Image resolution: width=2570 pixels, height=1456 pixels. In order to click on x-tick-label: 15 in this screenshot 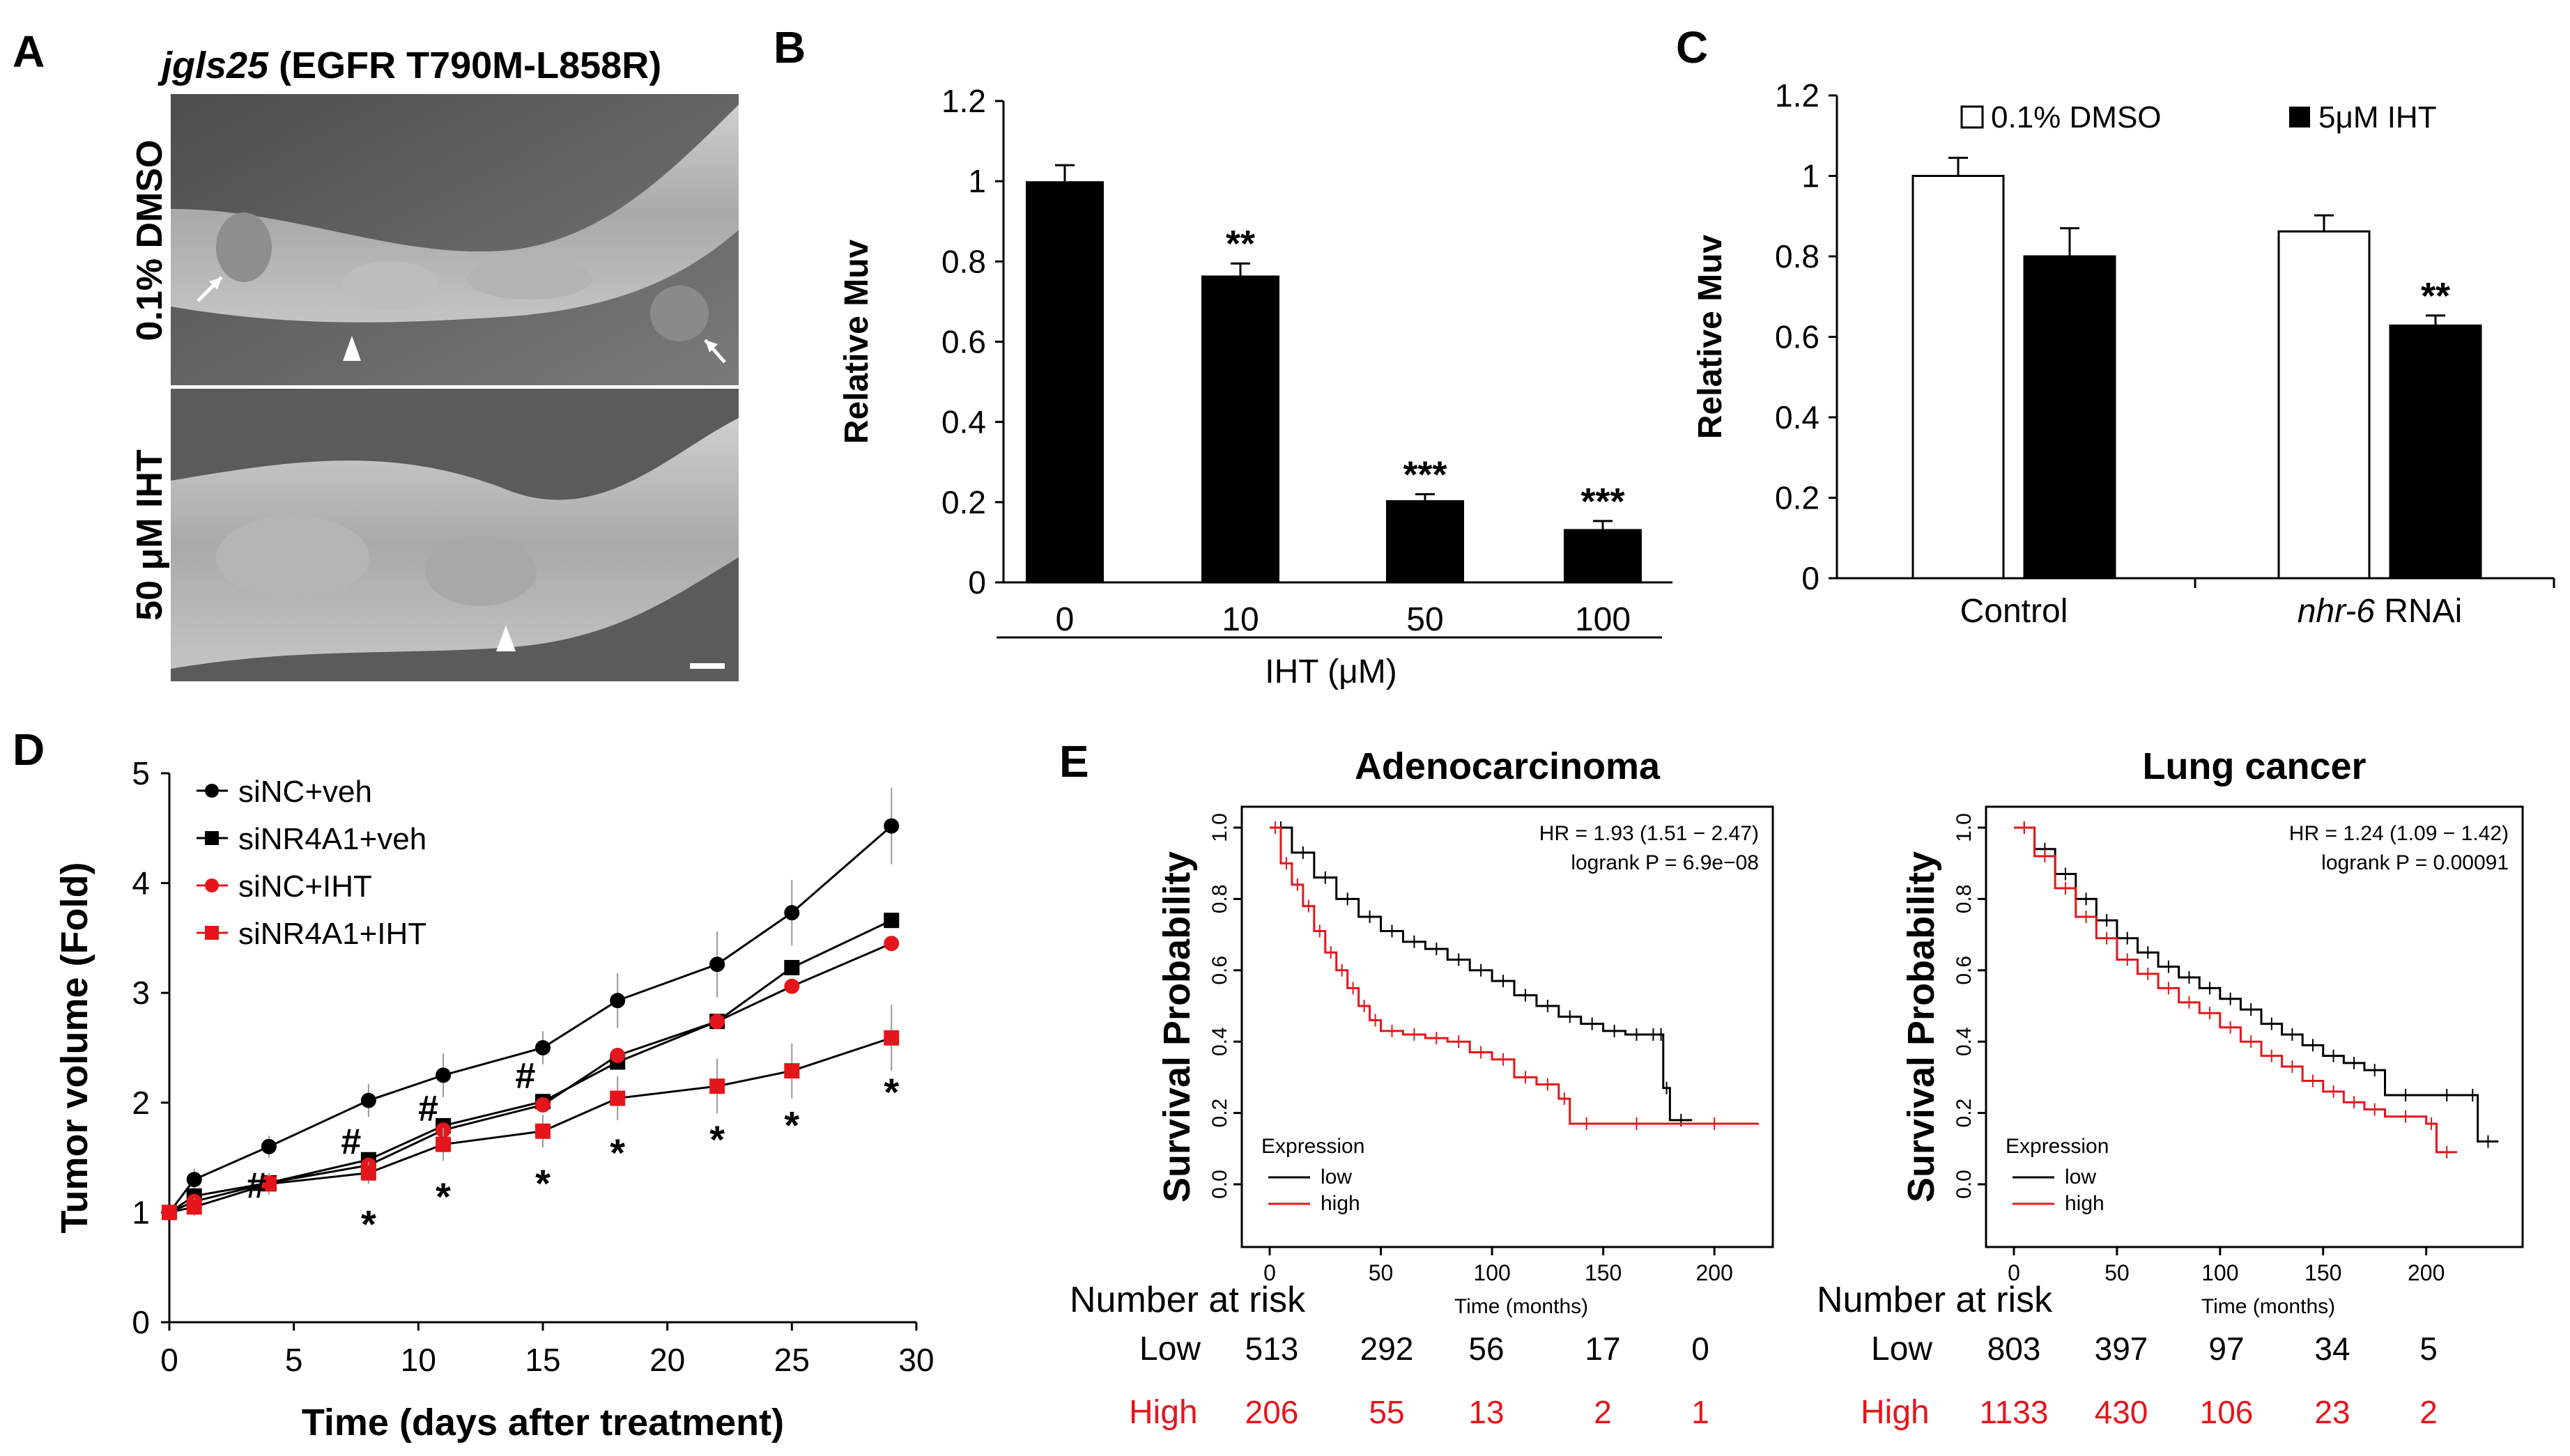, I will do `click(542, 1360)`.